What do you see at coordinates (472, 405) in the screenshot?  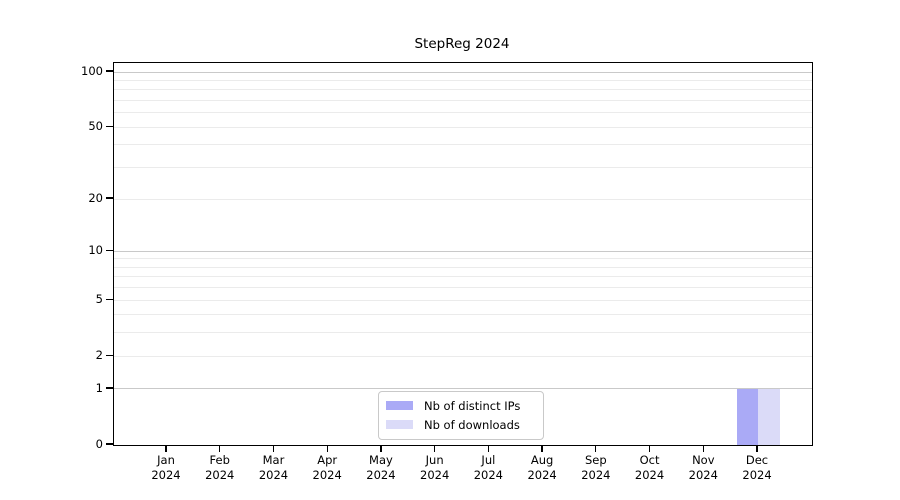 I see `legend-label: Nb of distinct IPs` at bounding box center [472, 405].